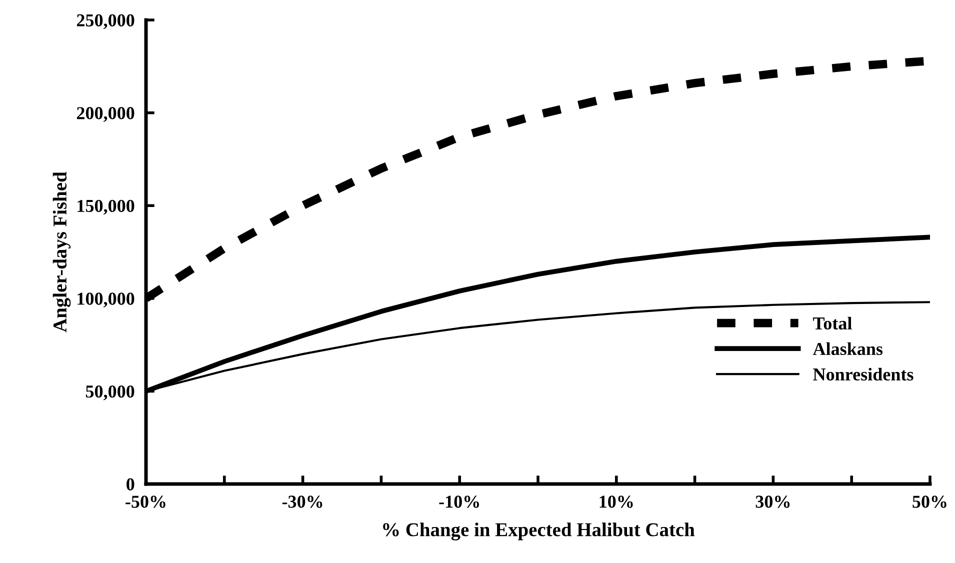 This screenshot has height=563, width=955. Describe the element at coordinates (863, 374) in the screenshot. I see `legend-label: Nonresidents` at that location.